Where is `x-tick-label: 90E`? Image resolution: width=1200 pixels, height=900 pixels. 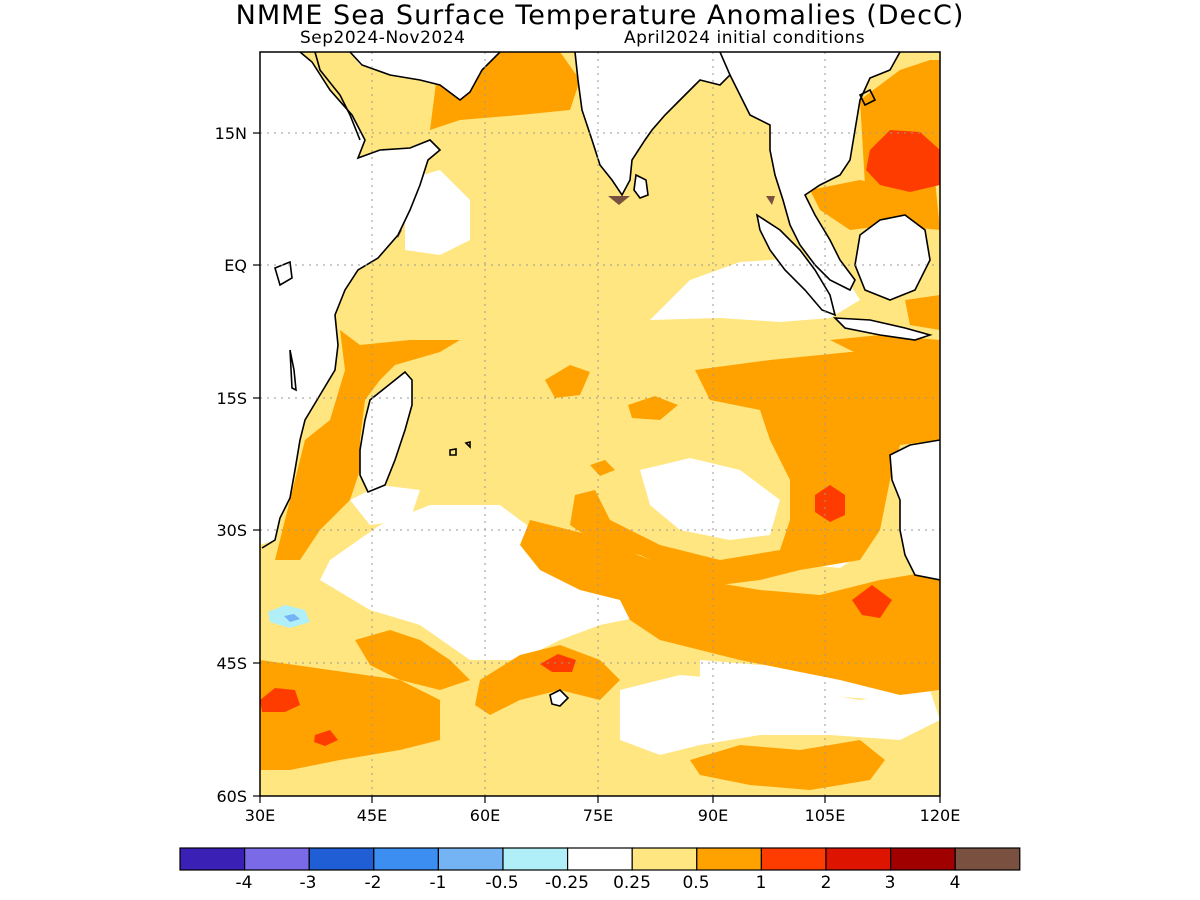 x-tick-label: 90E is located at coordinates (713, 815).